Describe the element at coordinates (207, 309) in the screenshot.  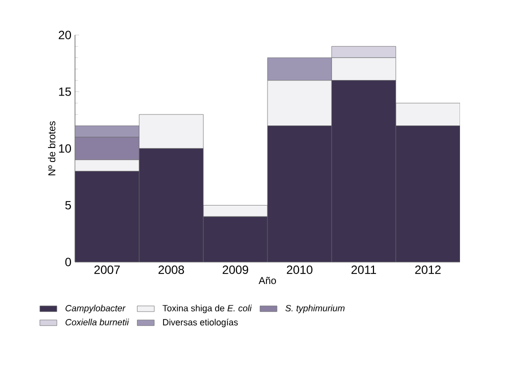
I see `legend-label: Toxina shiga de E. coli` at that location.